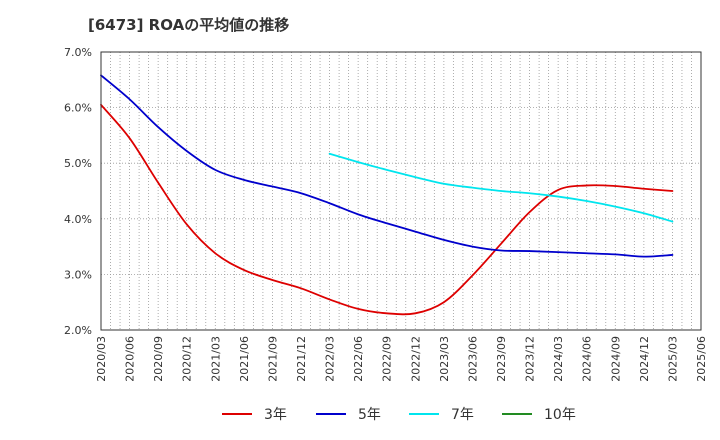  I want to click on x-tick-label: 2020/09, so click(158, 359).